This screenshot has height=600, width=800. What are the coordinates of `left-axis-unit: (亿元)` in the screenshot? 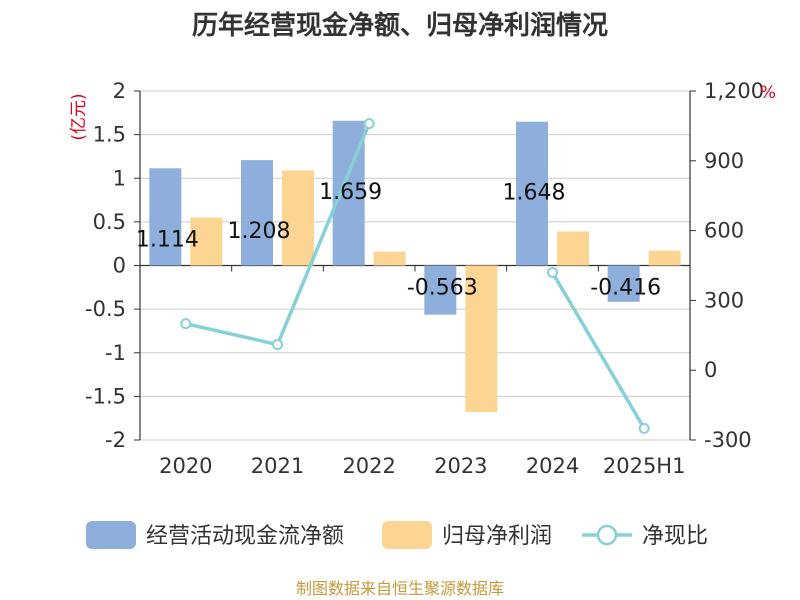 It's located at (79, 116).